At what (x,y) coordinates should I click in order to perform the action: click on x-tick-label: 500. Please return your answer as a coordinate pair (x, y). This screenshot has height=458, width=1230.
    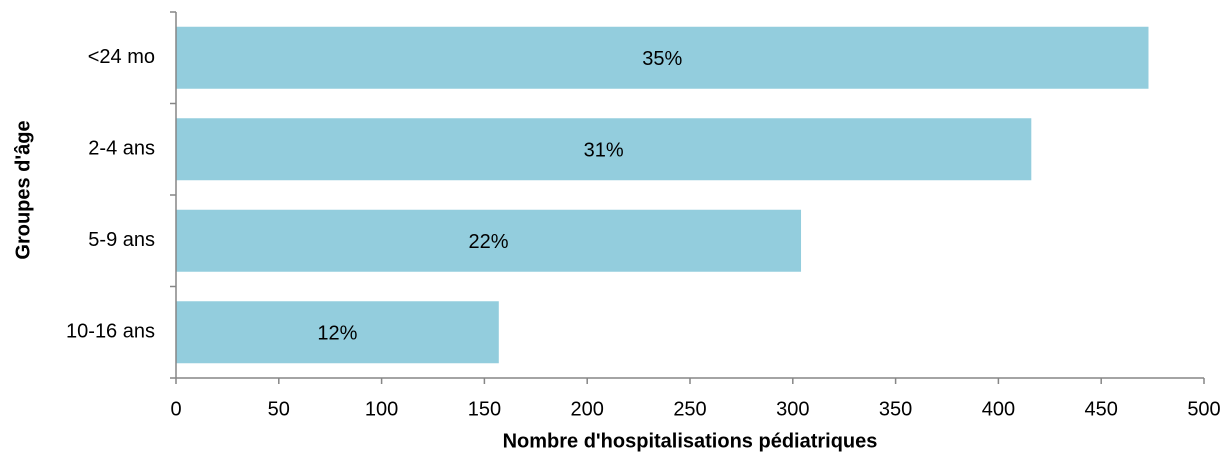
    Looking at the image, I should click on (1203, 409).